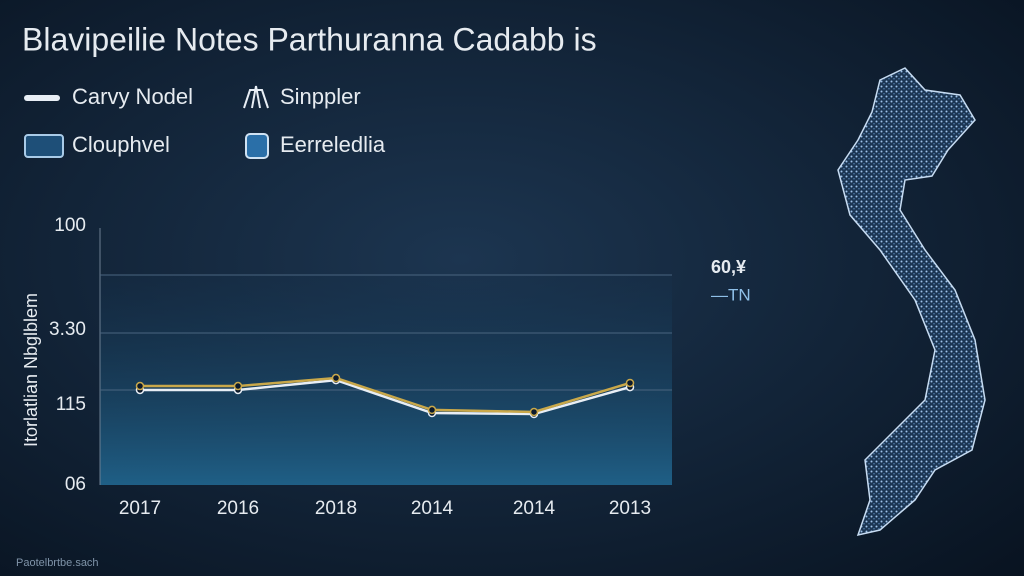 This screenshot has width=1024, height=576. Describe the element at coordinates (320, 96) in the screenshot. I see `legend-label: Sinppler` at that location.